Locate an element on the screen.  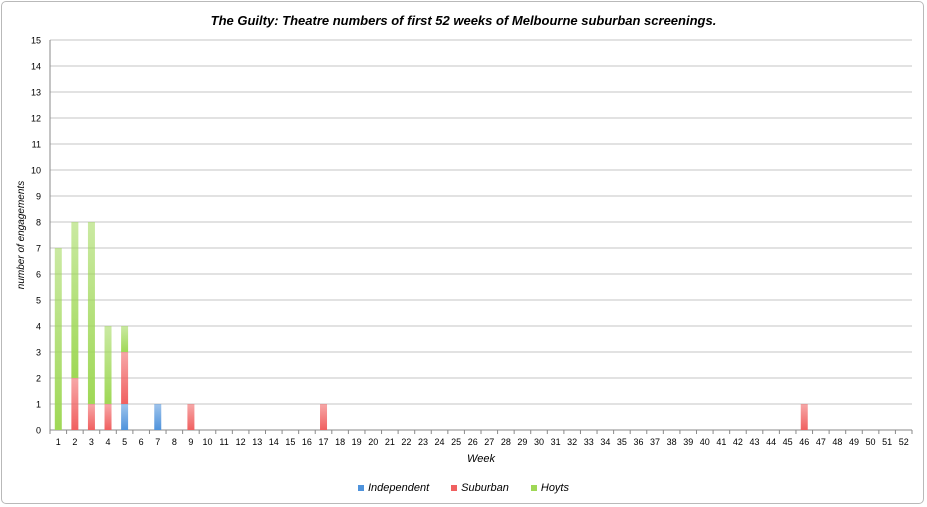
x-tick-label: 35 is located at coordinates (622, 442).